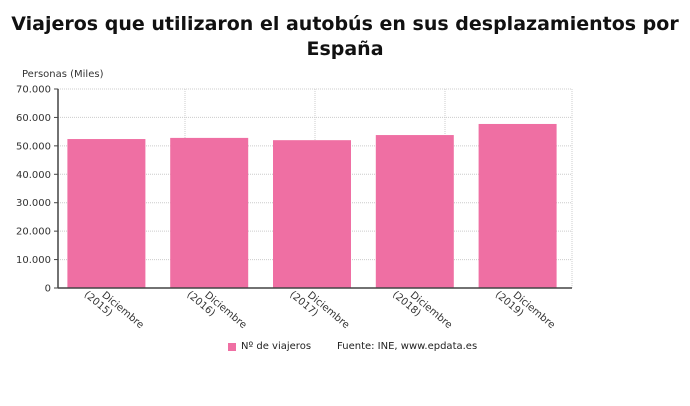 The height and width of the screenshot is (406, 690). I want to click on y-tick-label: 0, so click(48, 289).